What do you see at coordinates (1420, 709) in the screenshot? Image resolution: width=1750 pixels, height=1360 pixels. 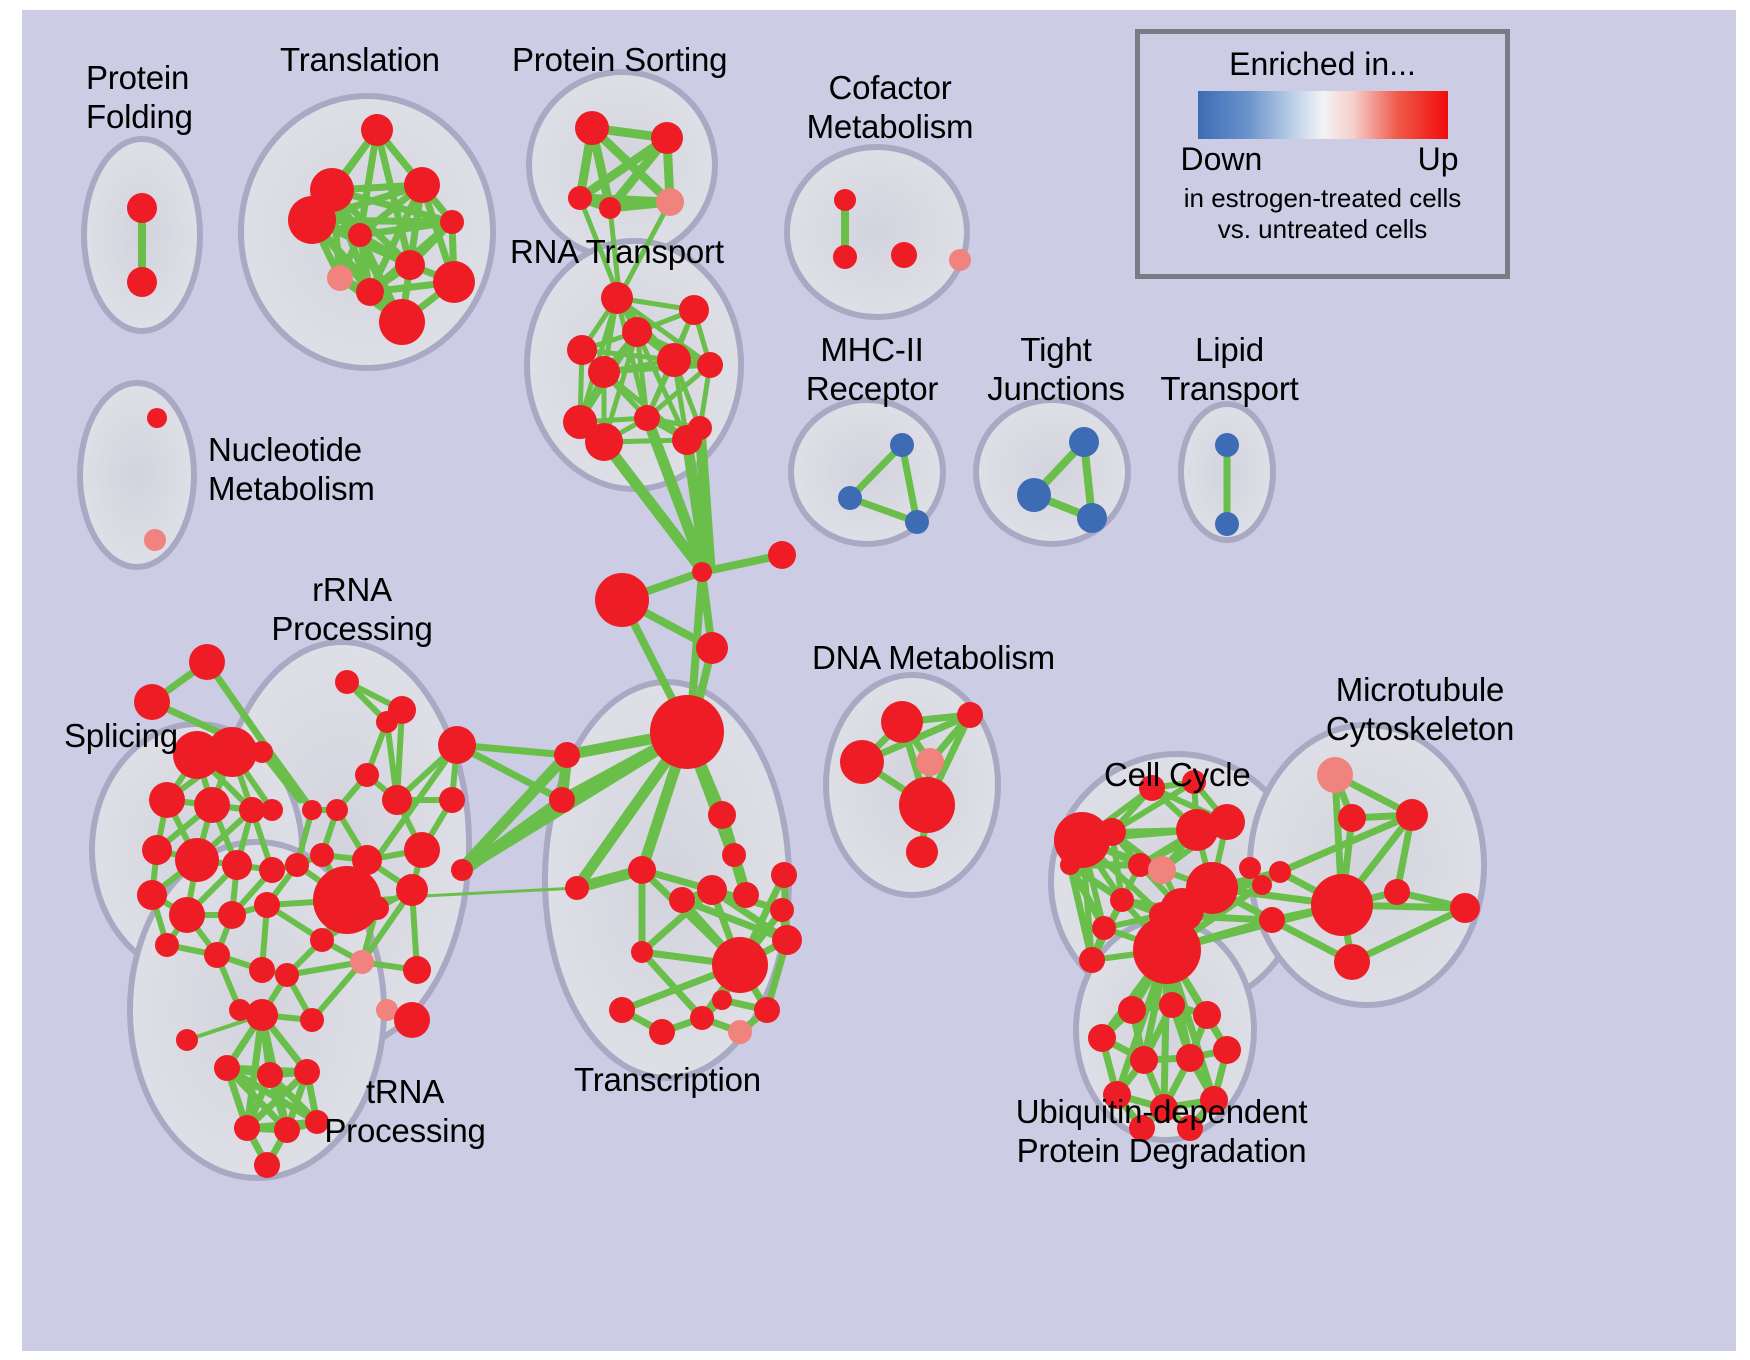 I see `cluster-label-microtubule-cytoskeleton: Microtubule Cytoskeleton` at bounding box center [1420, 709].